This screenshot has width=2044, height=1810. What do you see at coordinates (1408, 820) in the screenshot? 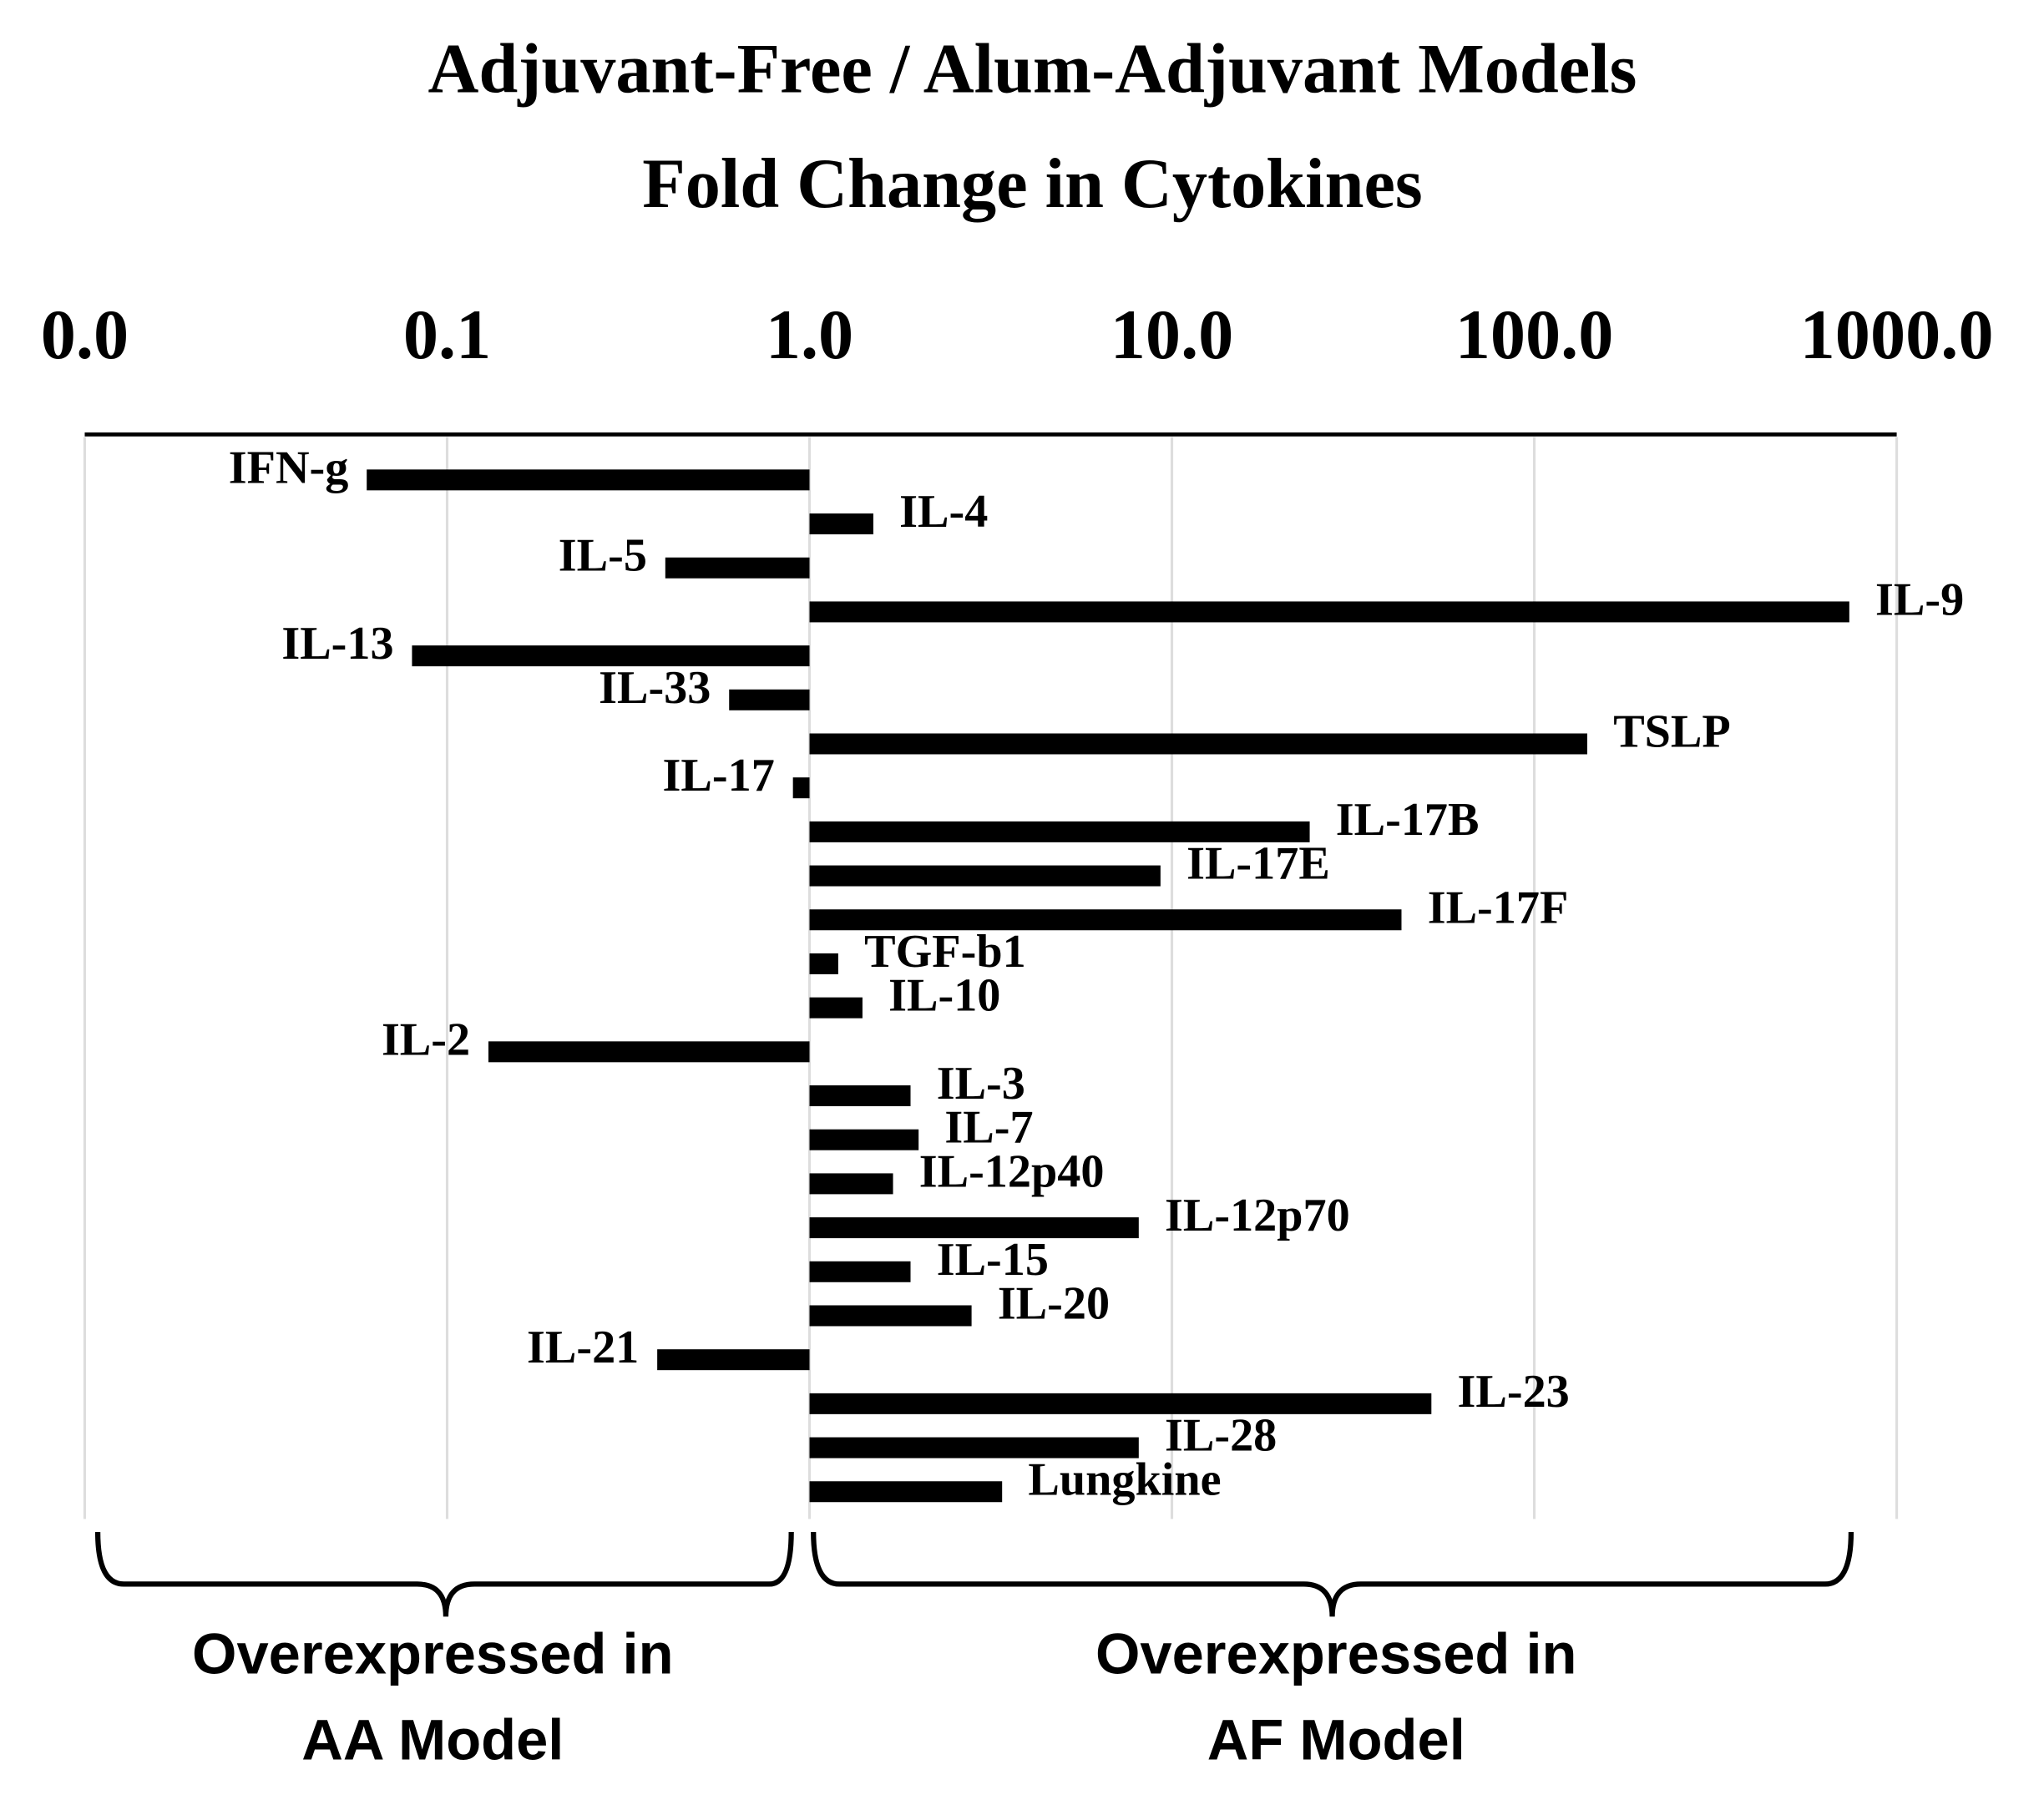
I see `bar-label: IL-17B` at bounding box center [1408, 820].